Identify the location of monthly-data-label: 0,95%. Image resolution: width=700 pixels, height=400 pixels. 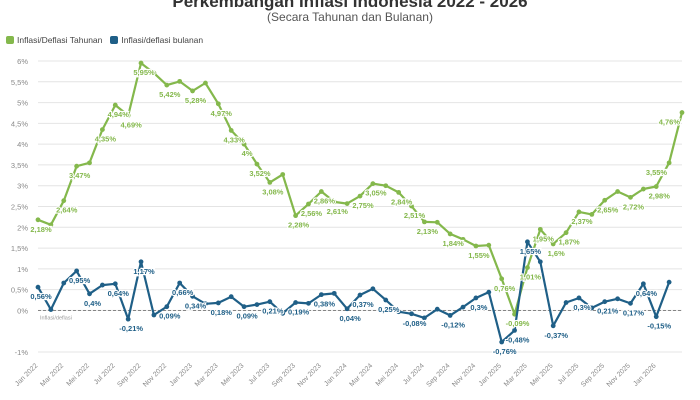
(80, 280).